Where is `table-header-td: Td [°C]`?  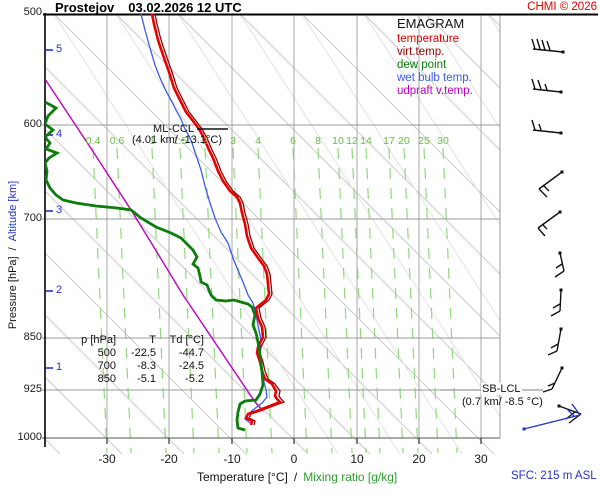 table-header-td: Td [°C] is located at coordinates (186, 340).